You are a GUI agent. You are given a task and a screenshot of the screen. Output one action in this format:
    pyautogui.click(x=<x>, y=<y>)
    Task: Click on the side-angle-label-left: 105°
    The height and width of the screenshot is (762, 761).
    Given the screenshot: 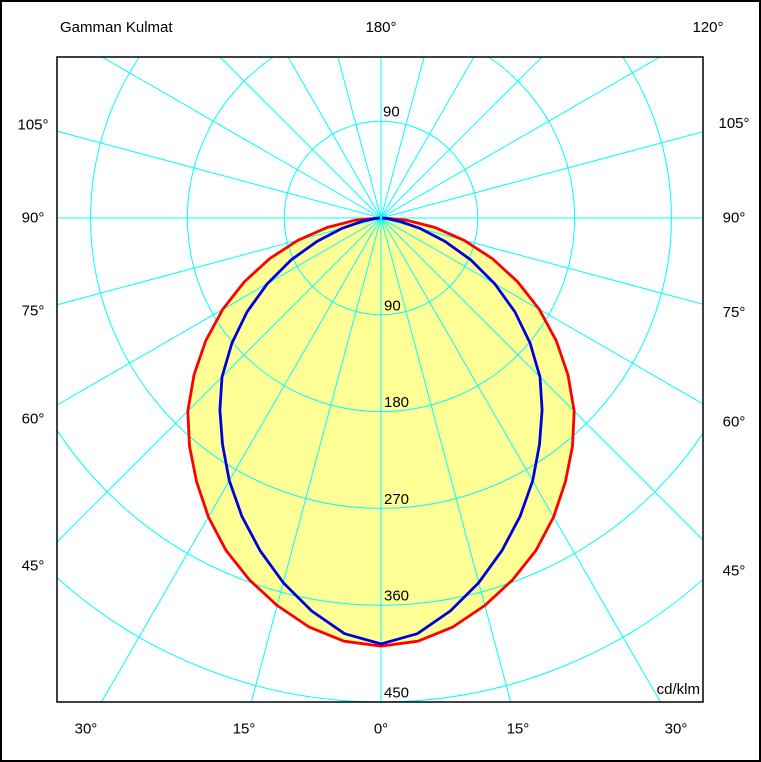 What is the action you would take?
    pyautogui.click(x=32, y=124)
    